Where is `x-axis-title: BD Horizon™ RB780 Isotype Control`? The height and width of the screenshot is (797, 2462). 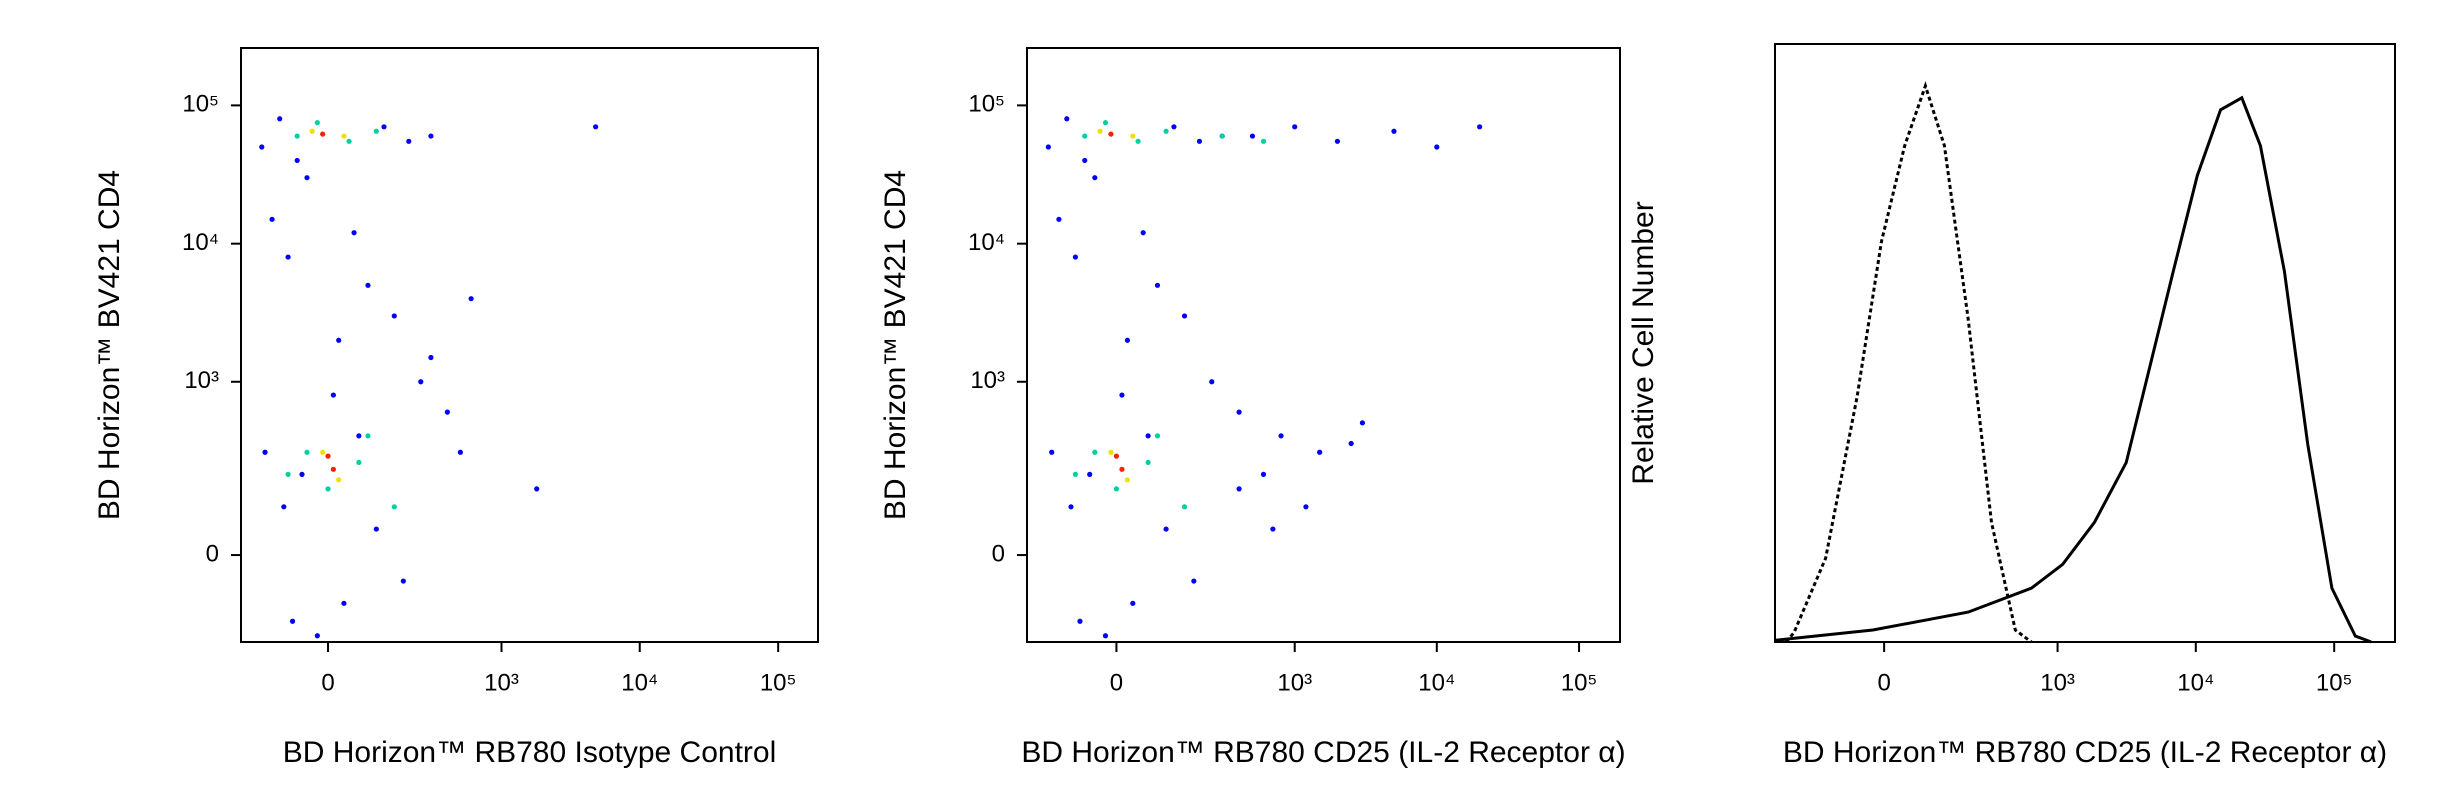 x-axis-title: BD Horizon™ RB780 Isotype Control is located at coordinates (530, 752).